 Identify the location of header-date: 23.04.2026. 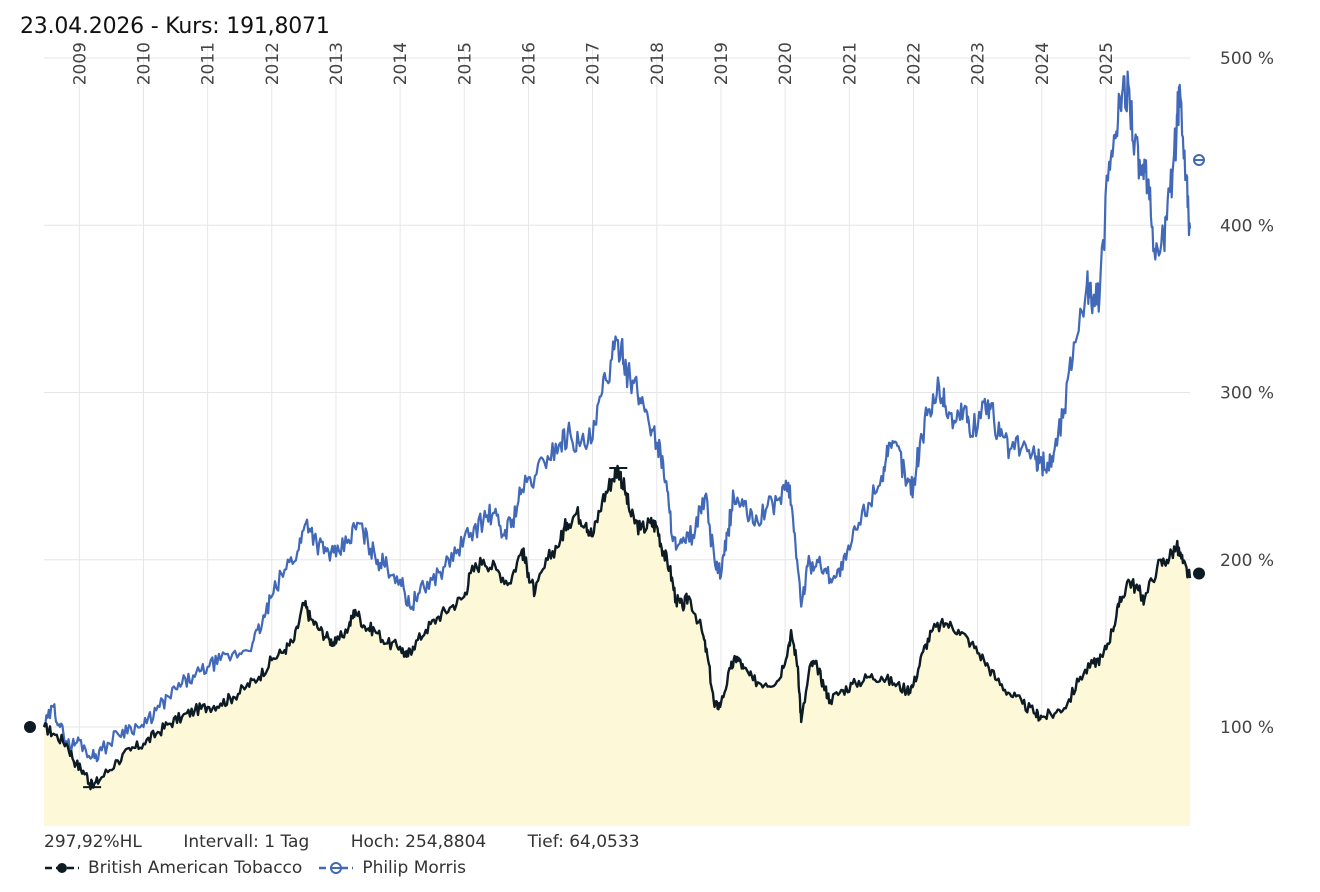
(82, 26).